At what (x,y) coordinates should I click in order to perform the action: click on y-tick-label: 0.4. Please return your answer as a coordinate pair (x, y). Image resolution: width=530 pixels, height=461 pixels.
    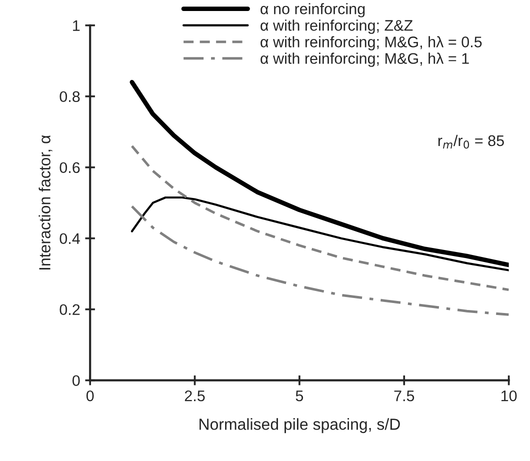
    Looking at the image, I should click on (70, 238).